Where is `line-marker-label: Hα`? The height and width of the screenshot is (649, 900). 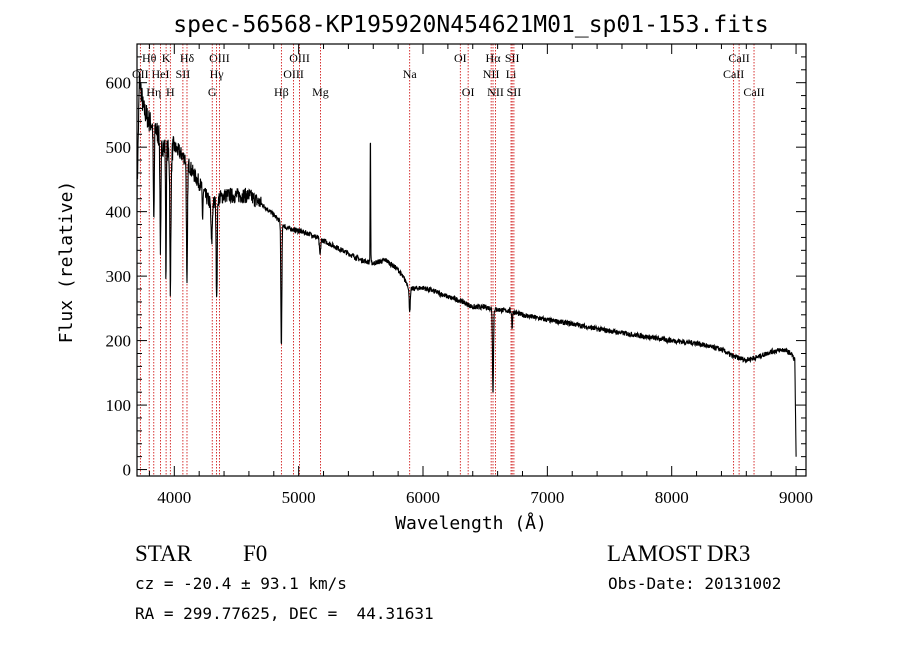
line-marker-label: Hα is located at coordinates (494, 58).